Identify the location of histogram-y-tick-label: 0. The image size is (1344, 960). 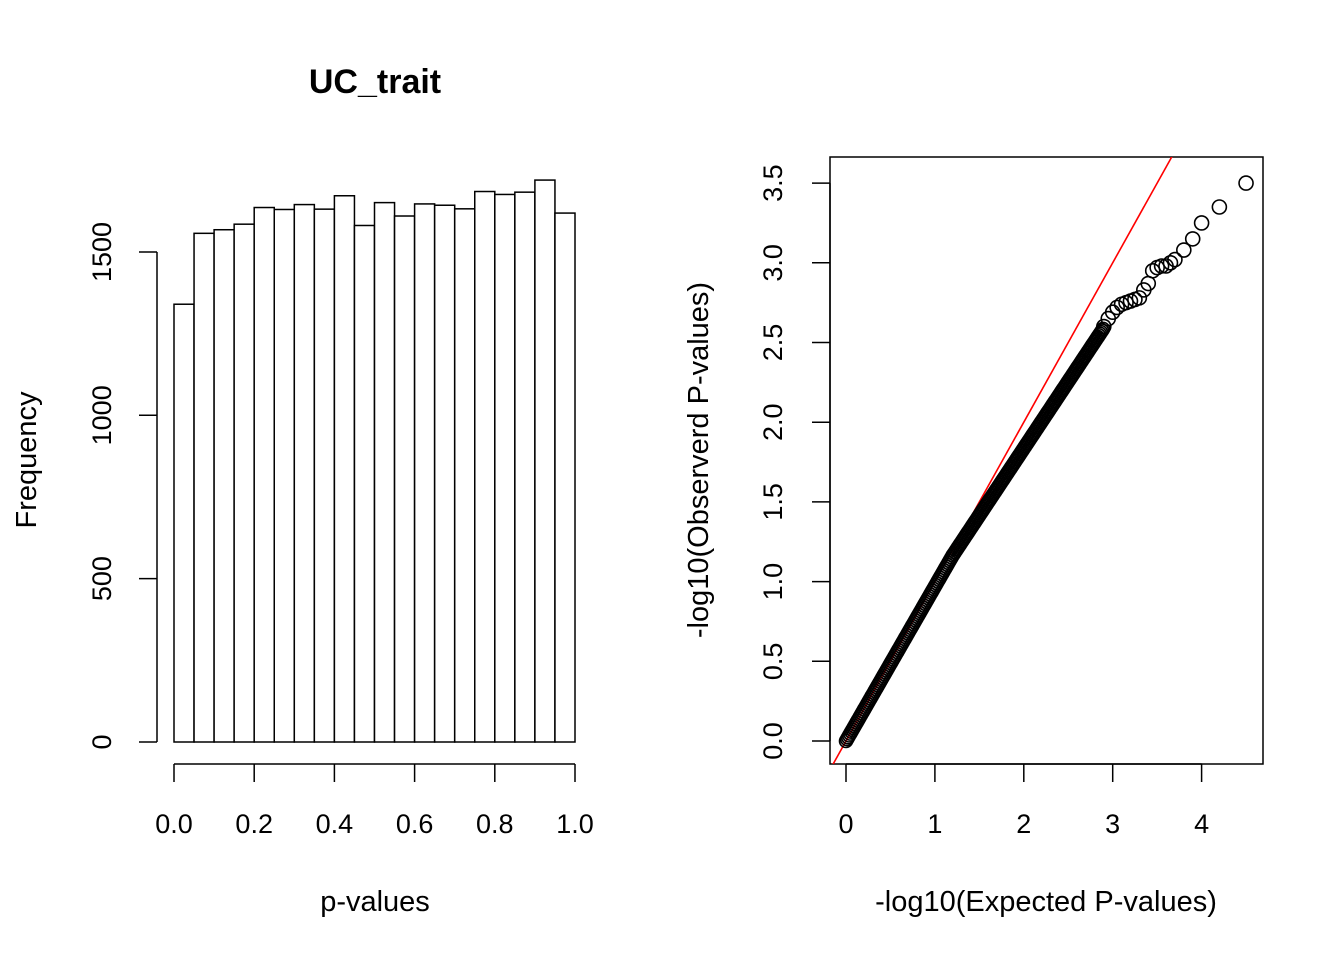
(102, 741).